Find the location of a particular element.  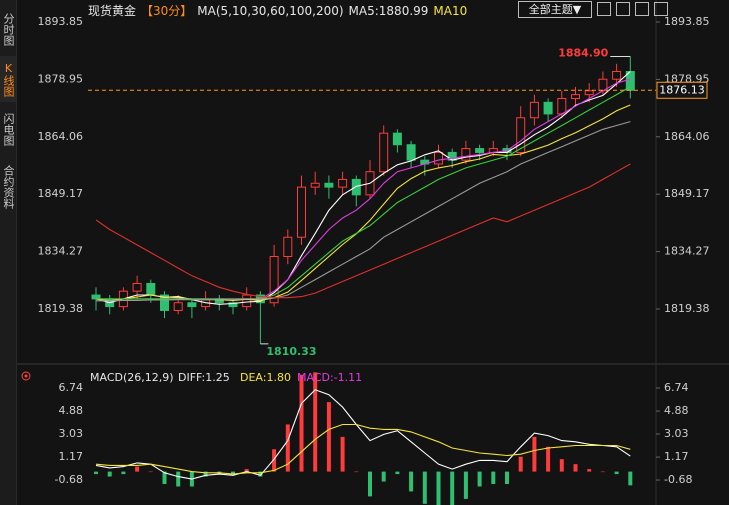

y-tick-label-left: 6.74 is located at coordinates (71, 387).